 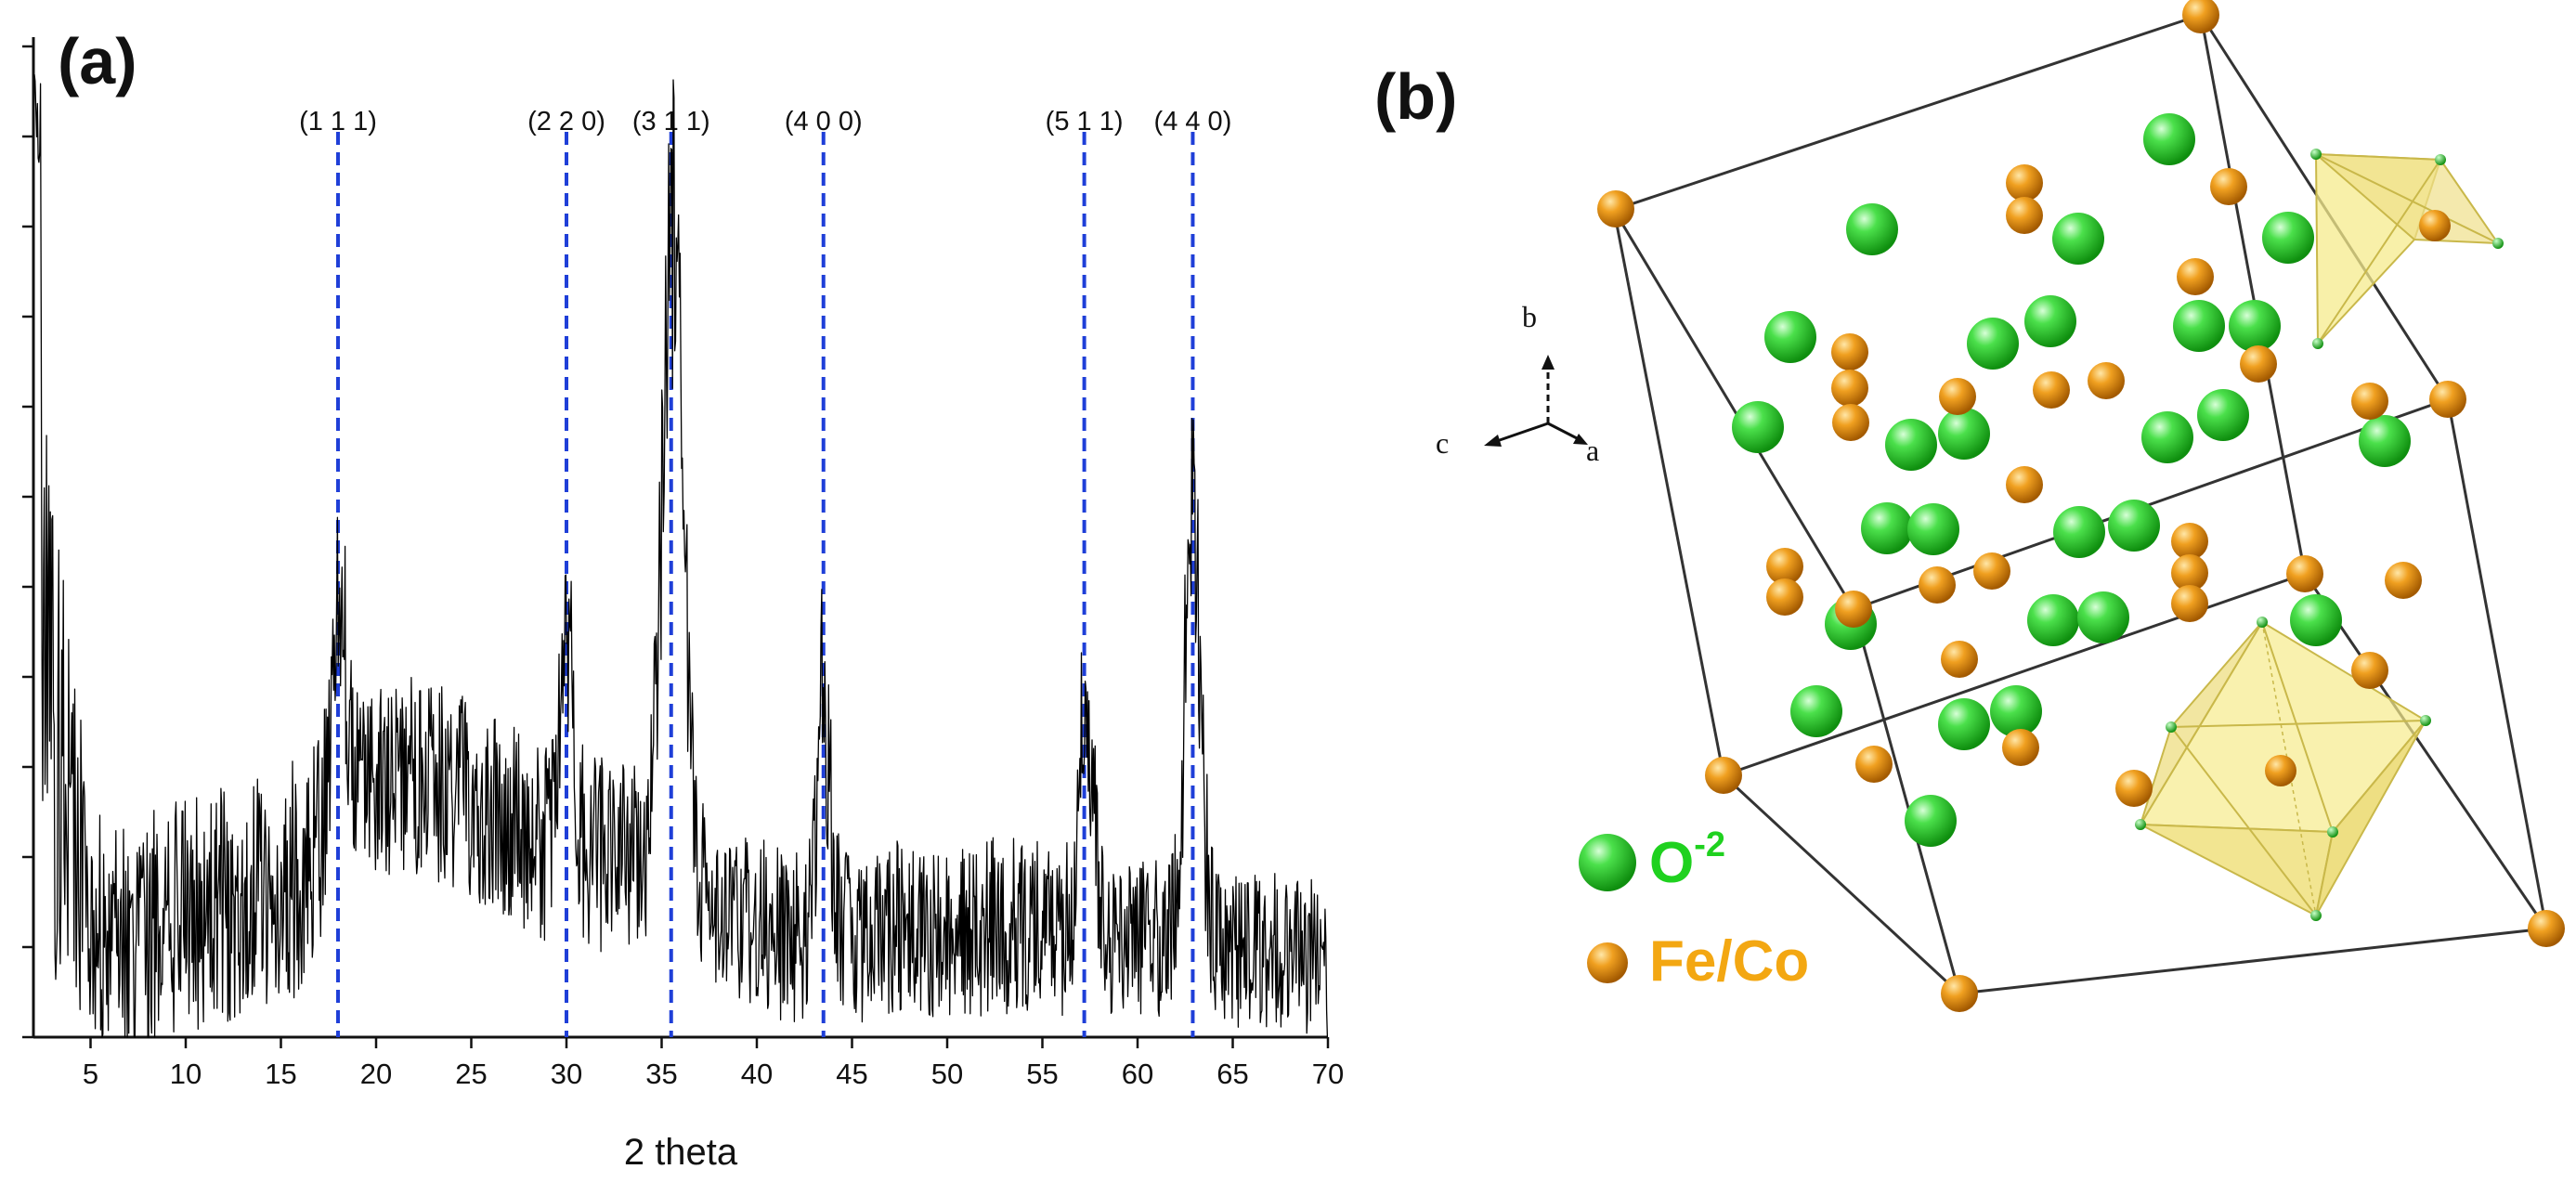 I want to click on orientation-axes: b c a, so click(x=1517, y=383).